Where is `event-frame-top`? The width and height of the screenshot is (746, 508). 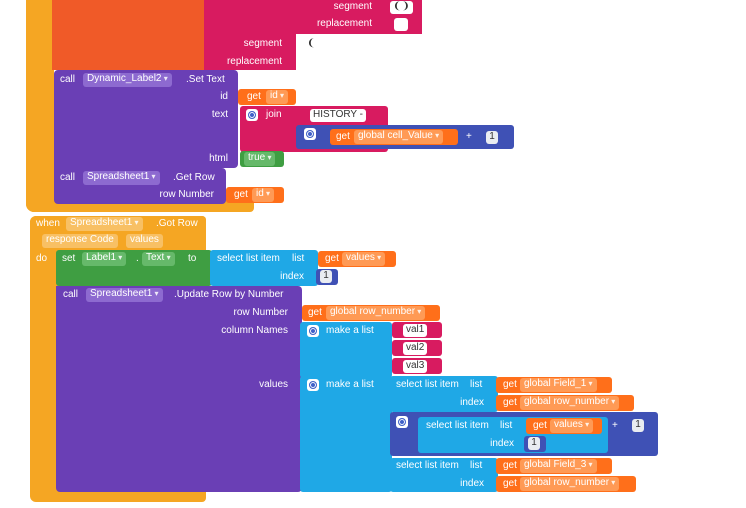 event-frame-top is located at coordinates (40, 106).